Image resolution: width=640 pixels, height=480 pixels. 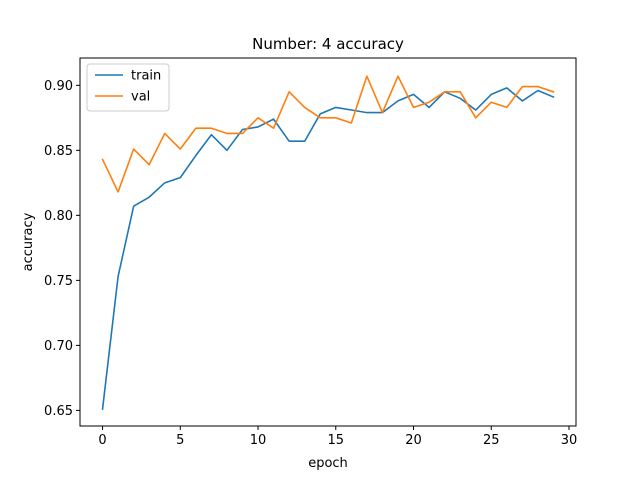 What do you see at coordinates (336, 440) in the screenshot?
I see `x-tick-label: 15` at bounding box center [336, 440].